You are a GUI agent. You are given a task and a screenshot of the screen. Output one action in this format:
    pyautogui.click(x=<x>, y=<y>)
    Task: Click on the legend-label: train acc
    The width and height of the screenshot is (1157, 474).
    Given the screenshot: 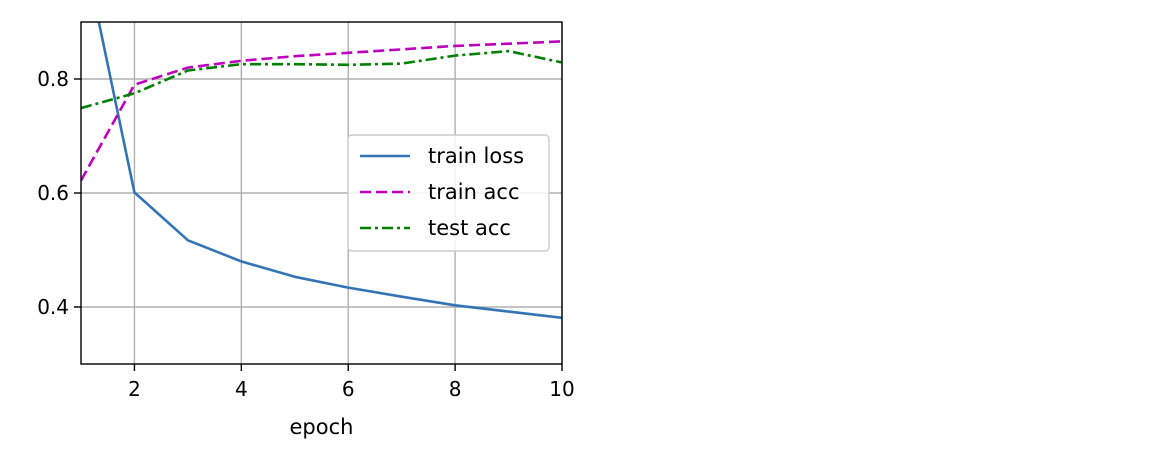 What is the action you would take?
    pyautogui.click(x=474, y=192)
    